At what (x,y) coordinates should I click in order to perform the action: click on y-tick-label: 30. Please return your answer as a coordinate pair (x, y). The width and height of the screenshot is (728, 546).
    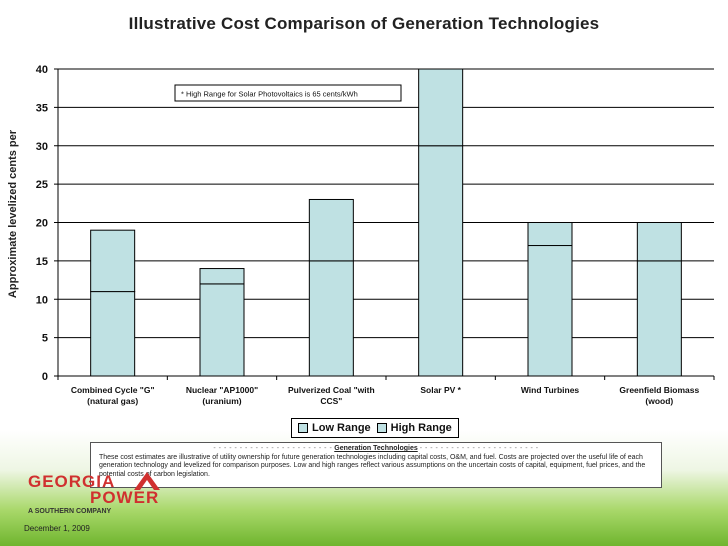
    Looking at the image, I should click on (42, 147).